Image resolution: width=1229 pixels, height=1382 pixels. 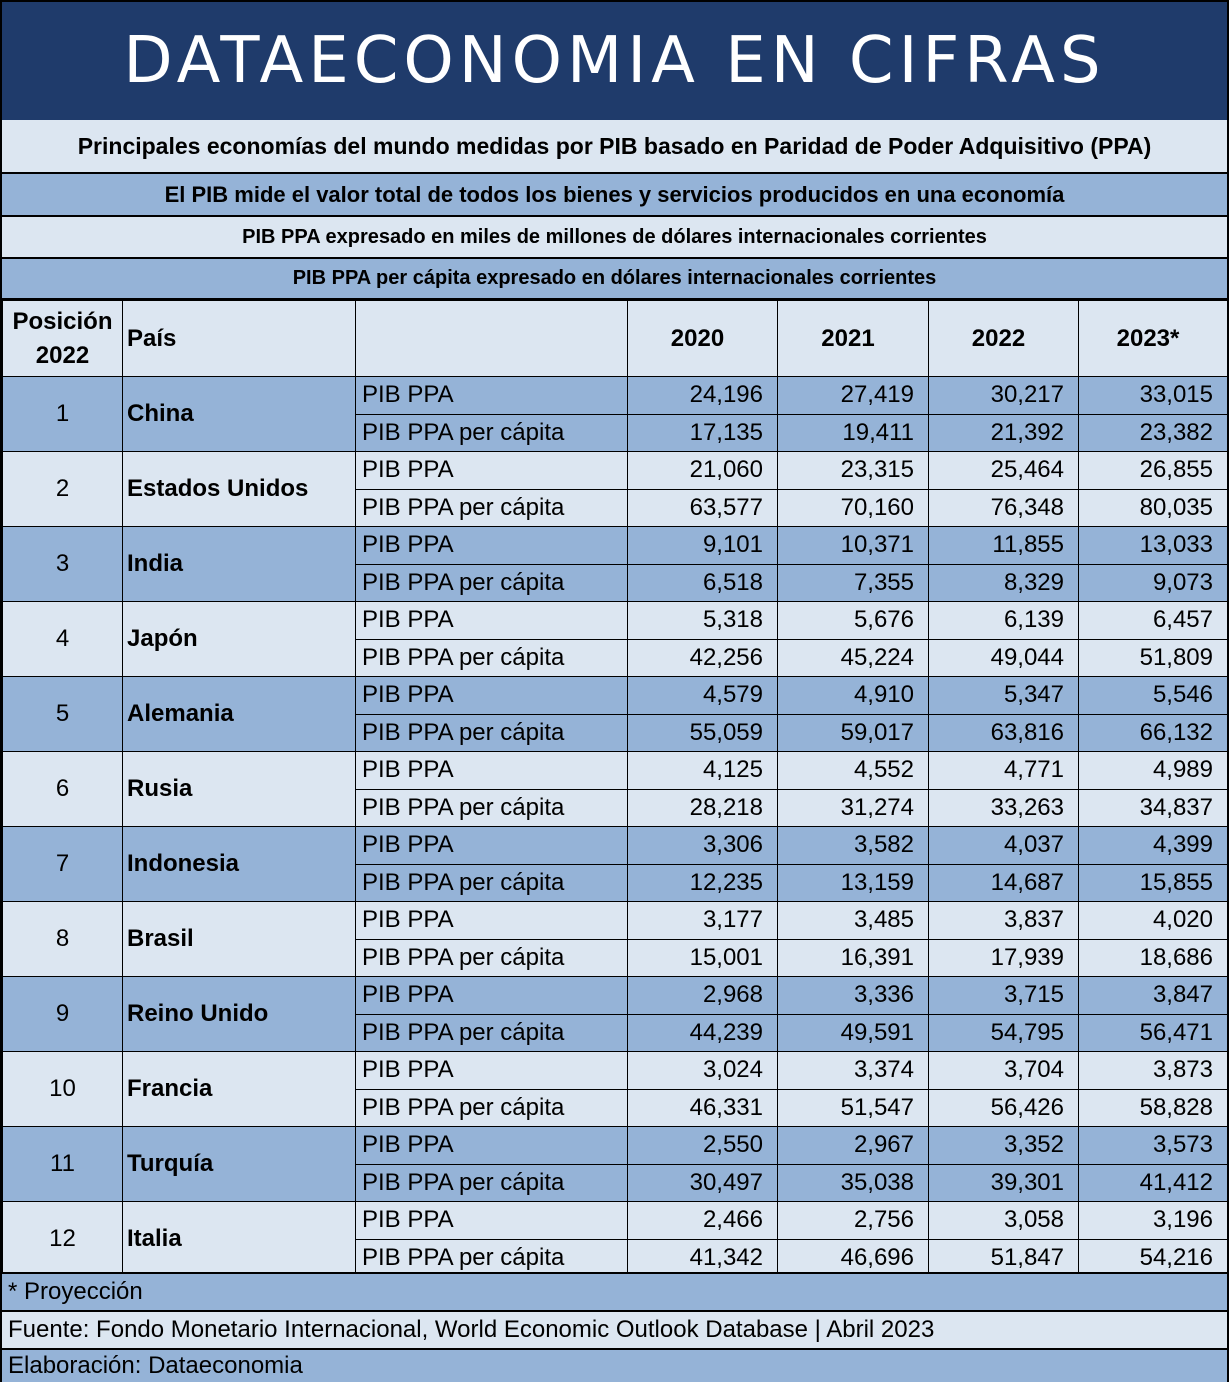 What do you see at coordinates (239, 489) in the screenshot?
I see `country-cell: Estados Unidos` at bounding box center [239, 489].